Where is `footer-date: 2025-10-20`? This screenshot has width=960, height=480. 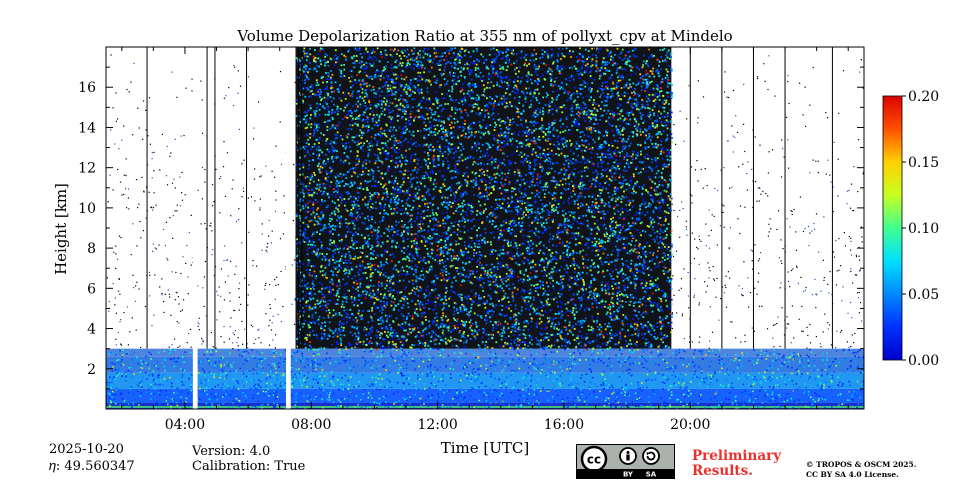 footer-date: 2025-10-20 is located at coordinates (86, 449).